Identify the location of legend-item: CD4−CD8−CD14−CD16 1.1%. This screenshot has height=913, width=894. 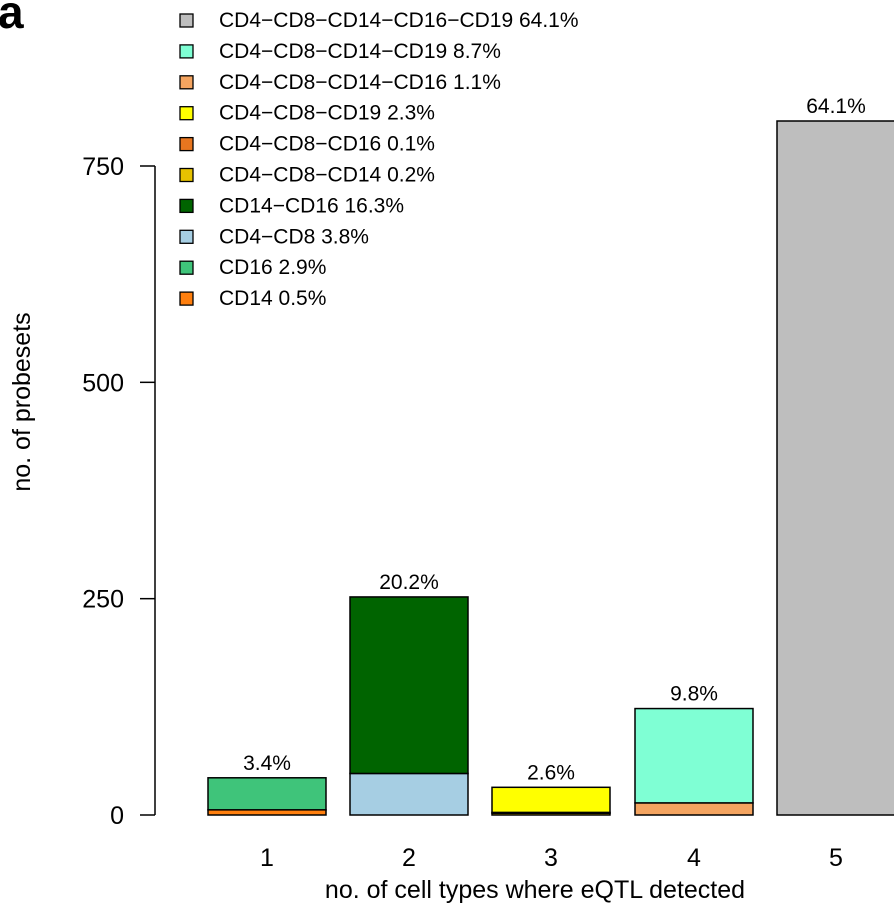
(340, 82).